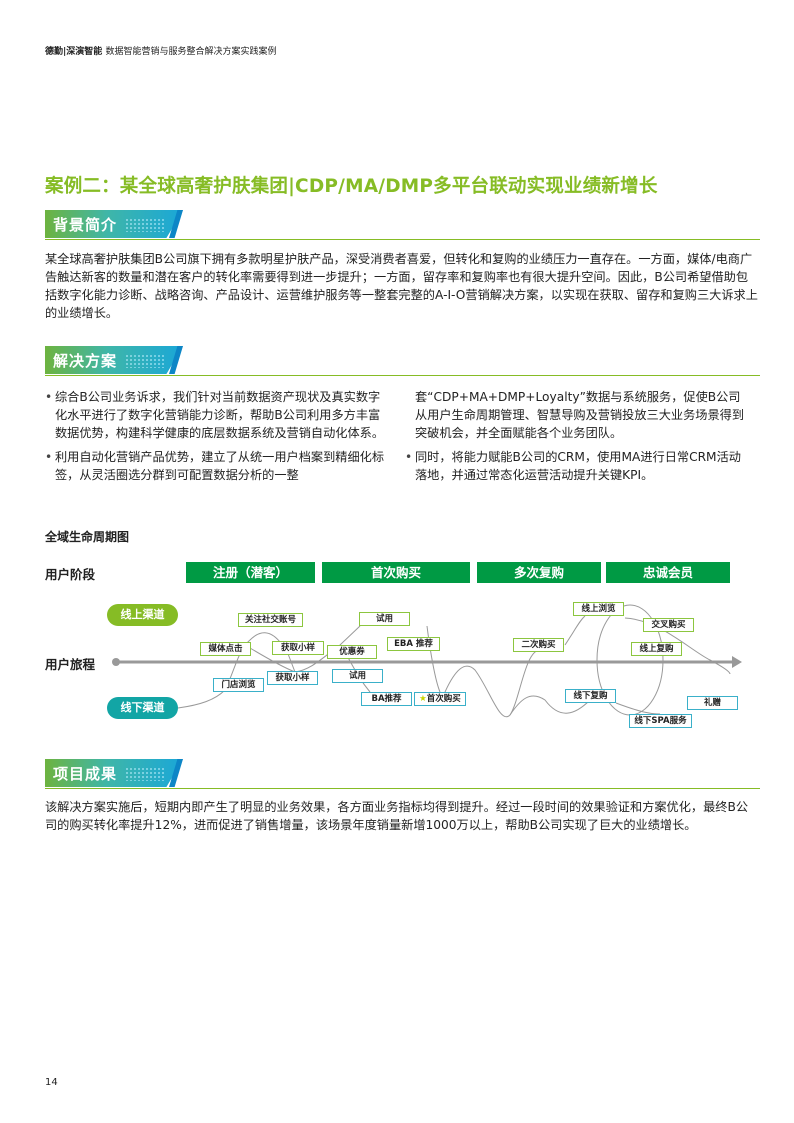  Describe the element at coordinates (74, 52) in the screenshot. I see `header-brand: 德勤|深演智能` at that location.